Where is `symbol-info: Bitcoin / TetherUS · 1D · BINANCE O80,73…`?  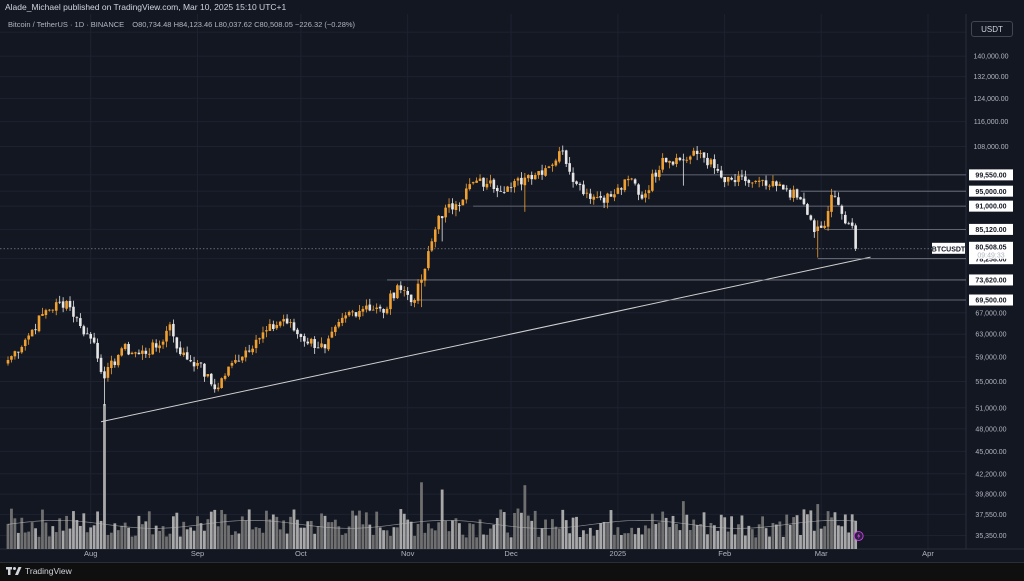 symbol-info: Bitcoin / TetherUS · 1D · BINANCE O80,73… is located at coordinates (181, 24).